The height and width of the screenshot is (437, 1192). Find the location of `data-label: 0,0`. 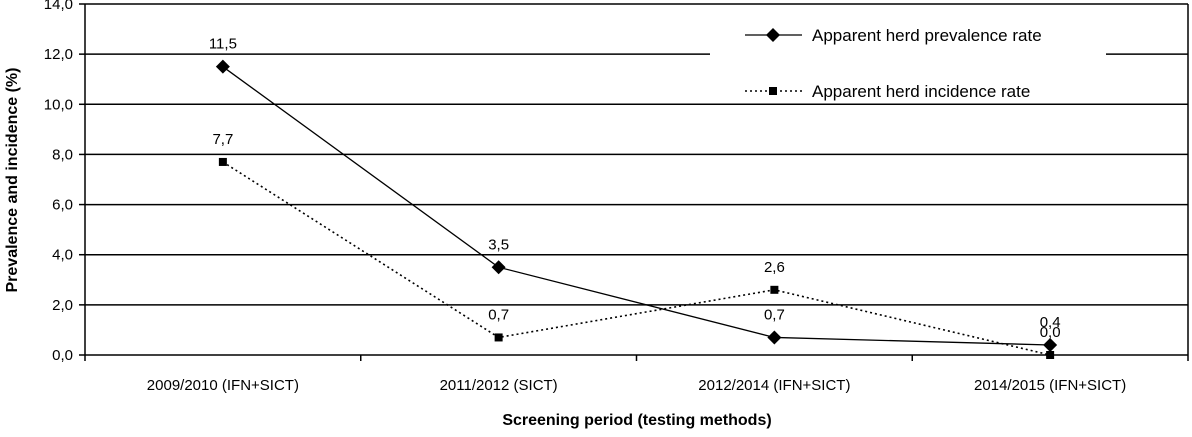

data-label: 0,0 is located at coordinates (1050, 332).